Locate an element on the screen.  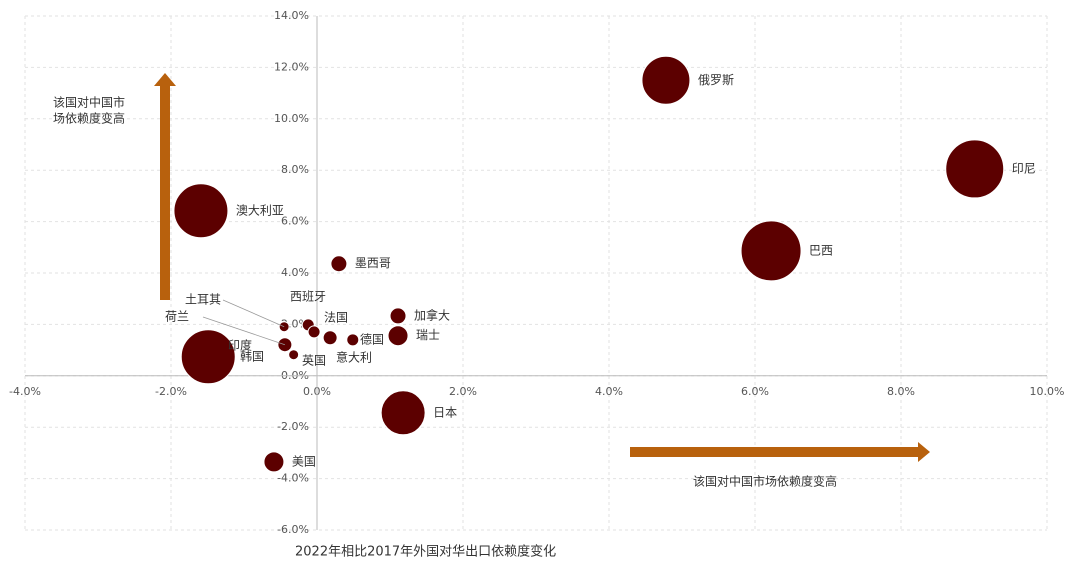
point-label: 荷兰 is located at coordinates (177, 317).